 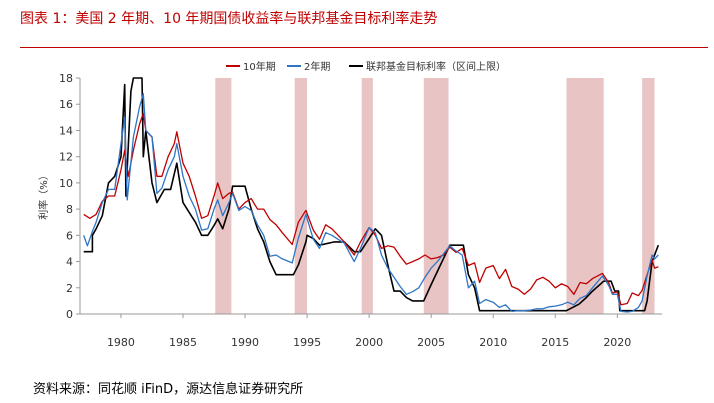 I want to click on x-tick-label: 1990, so click(x=245, y=342).